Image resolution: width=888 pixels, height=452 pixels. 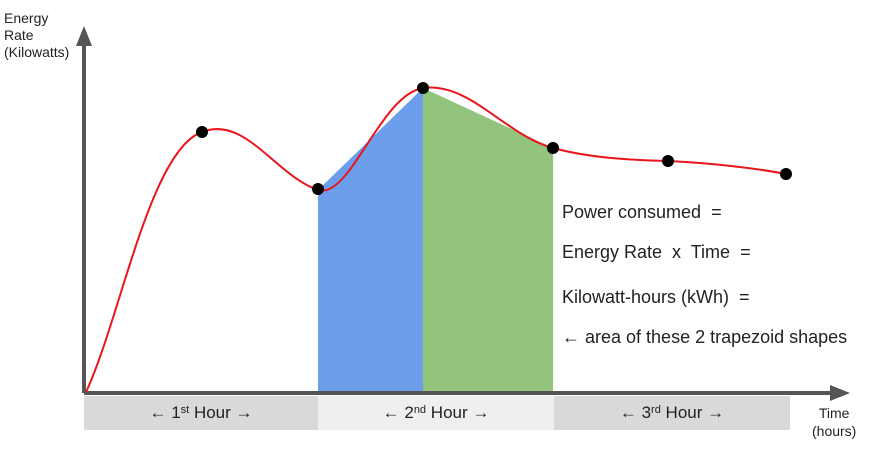 I want to click on note-kilowatt-hours: Kilowatt-hours (kWh) =, so click(x=656, y=297).